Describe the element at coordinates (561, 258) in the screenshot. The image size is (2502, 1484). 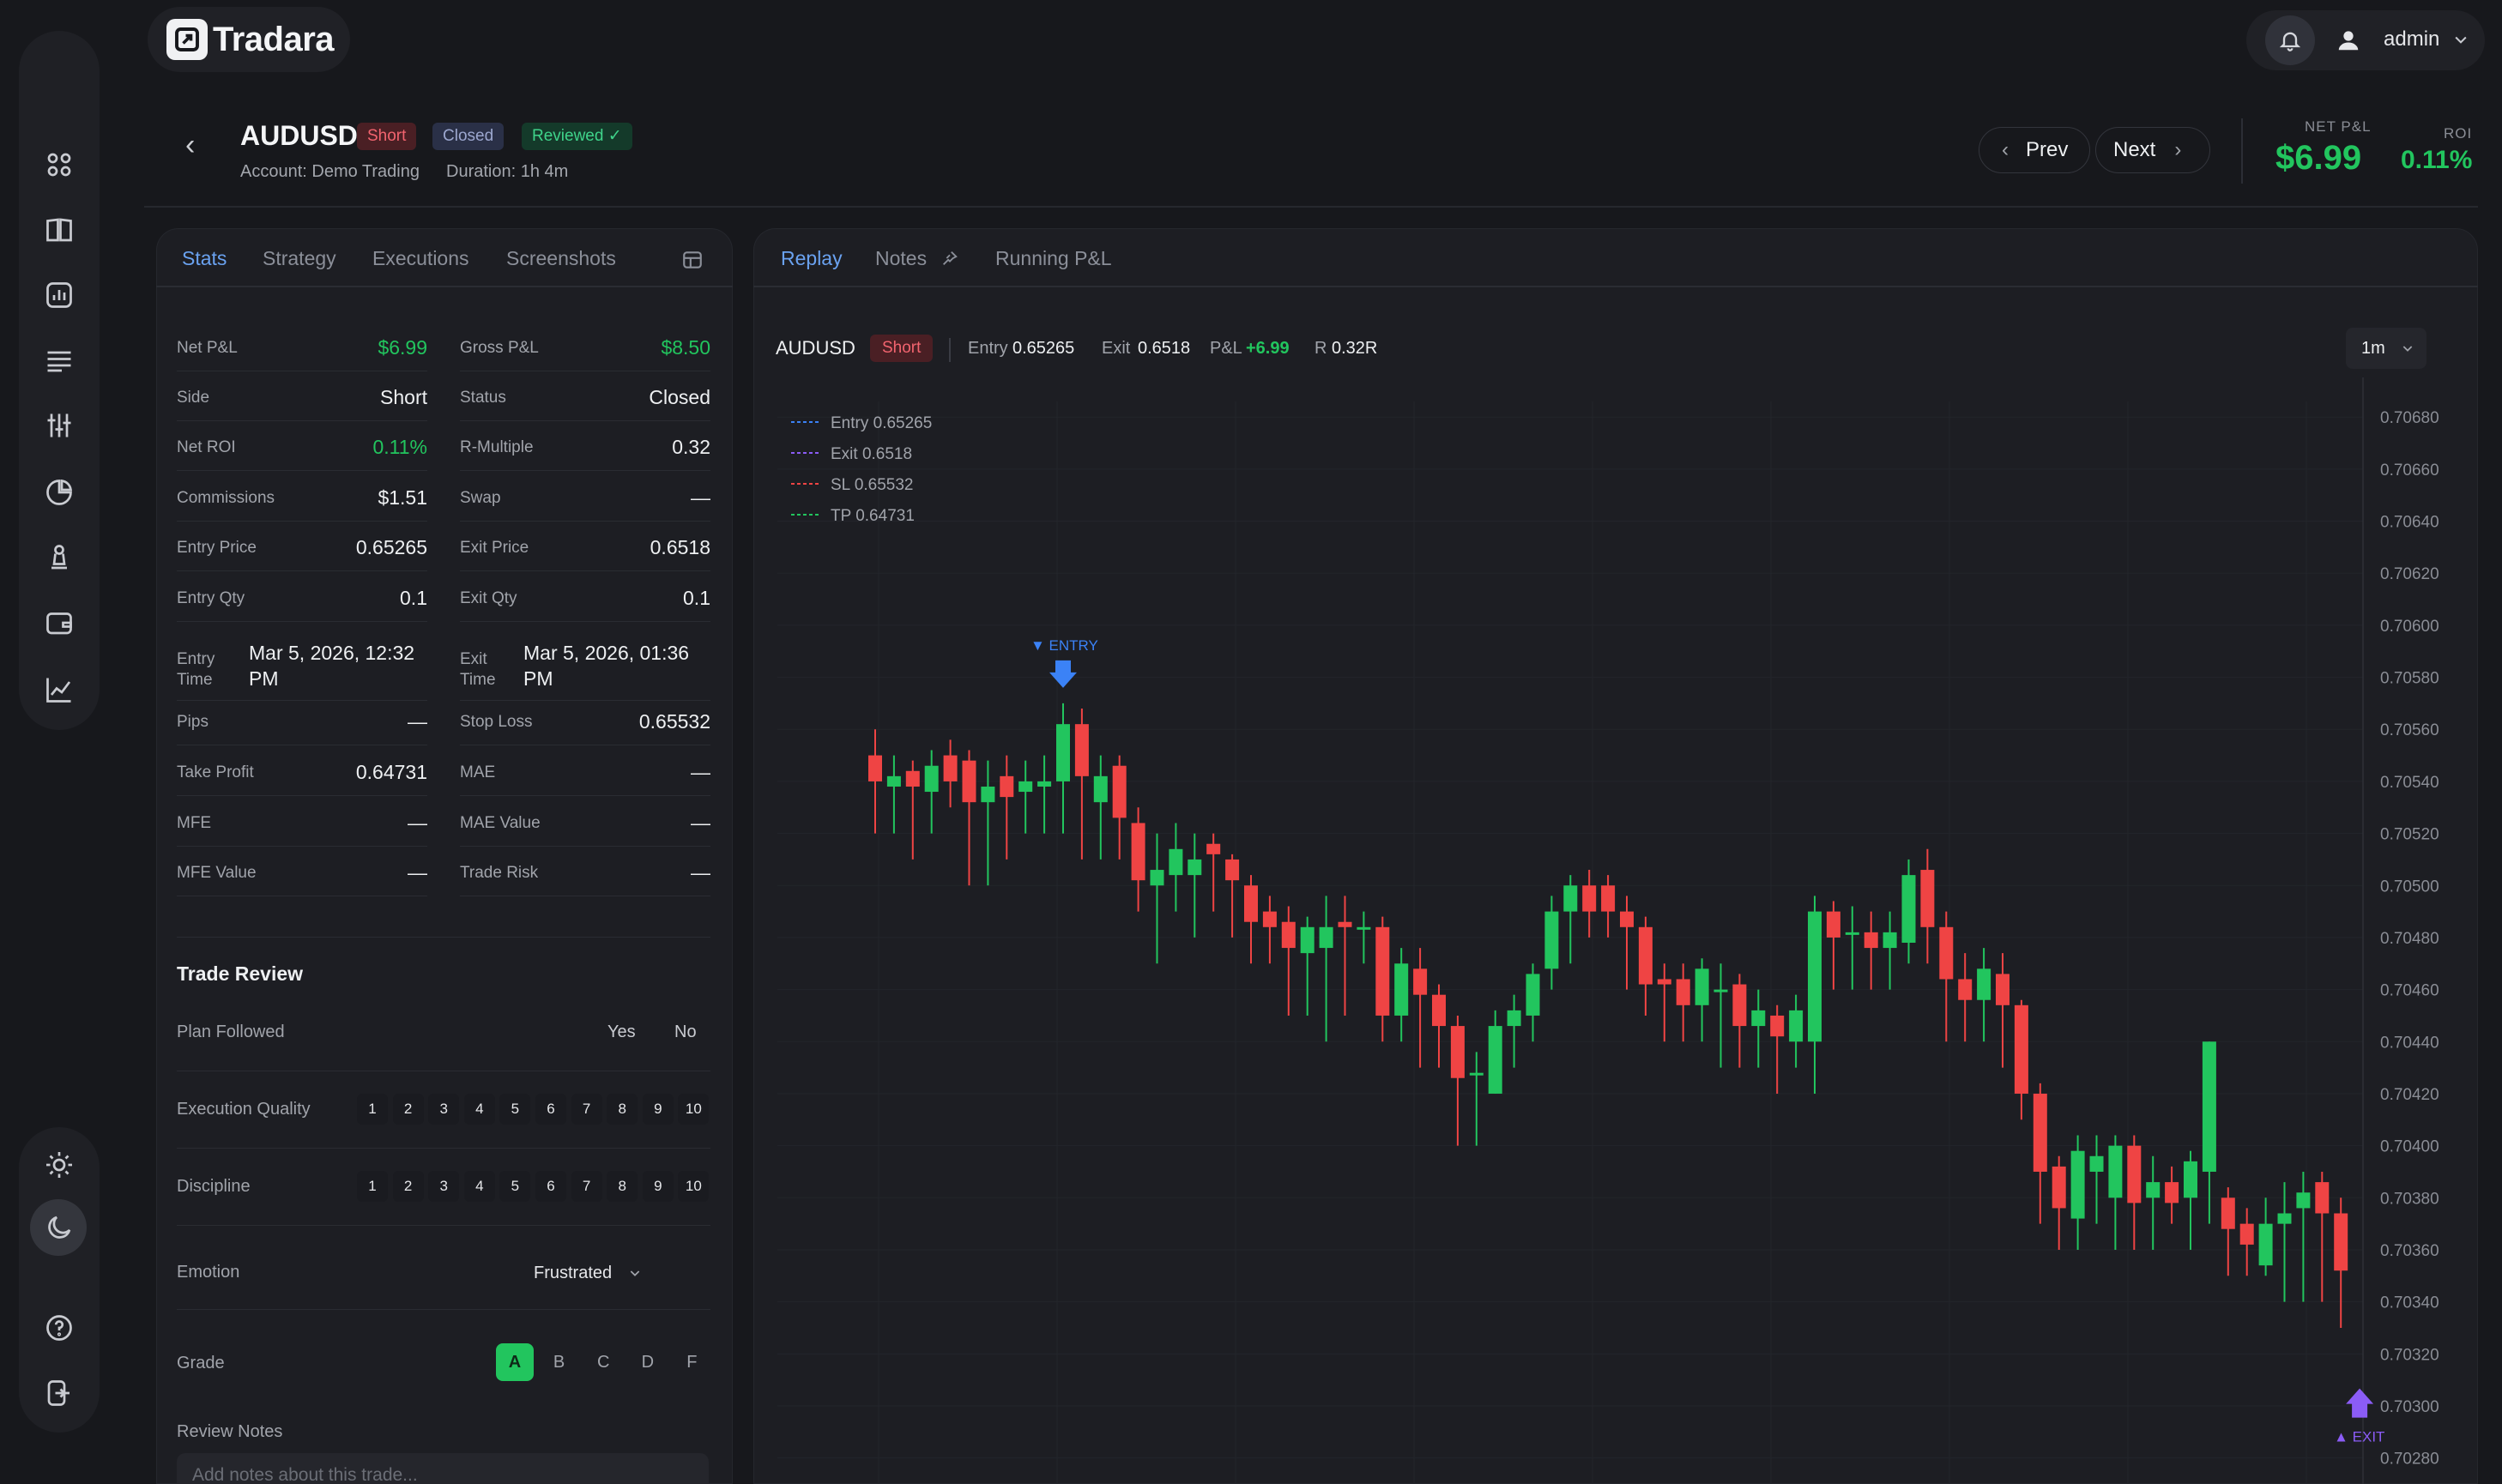
I see `tab-screenshots: Screenshots` at that location.